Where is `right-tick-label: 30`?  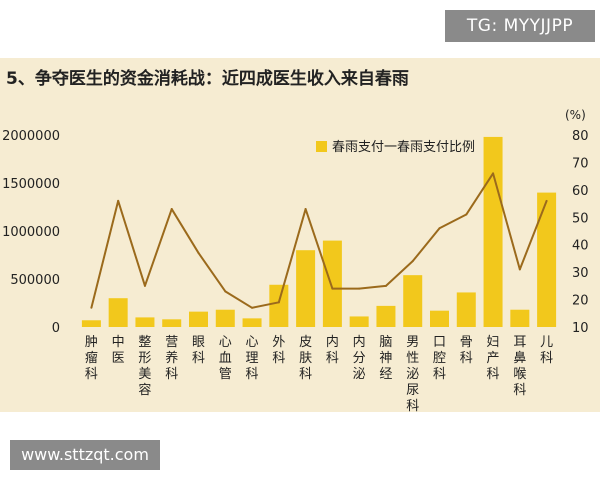
right-tick-label: 30 is located at coordinates (580, 273).